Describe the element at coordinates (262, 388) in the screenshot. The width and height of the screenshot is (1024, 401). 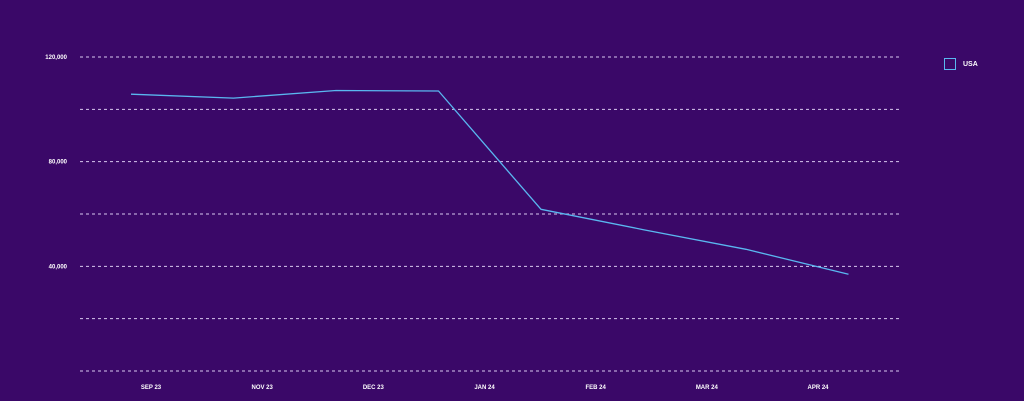
I see `x-tick-label: NOV 23` at that location.